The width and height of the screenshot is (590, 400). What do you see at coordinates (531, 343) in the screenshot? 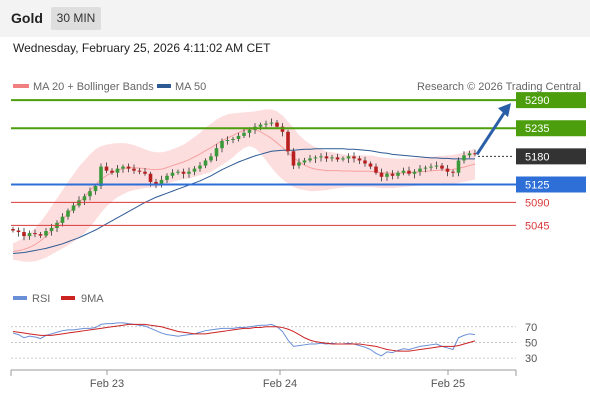
I see `rsi-tick-label: 50` at bounding box center [531, 343].